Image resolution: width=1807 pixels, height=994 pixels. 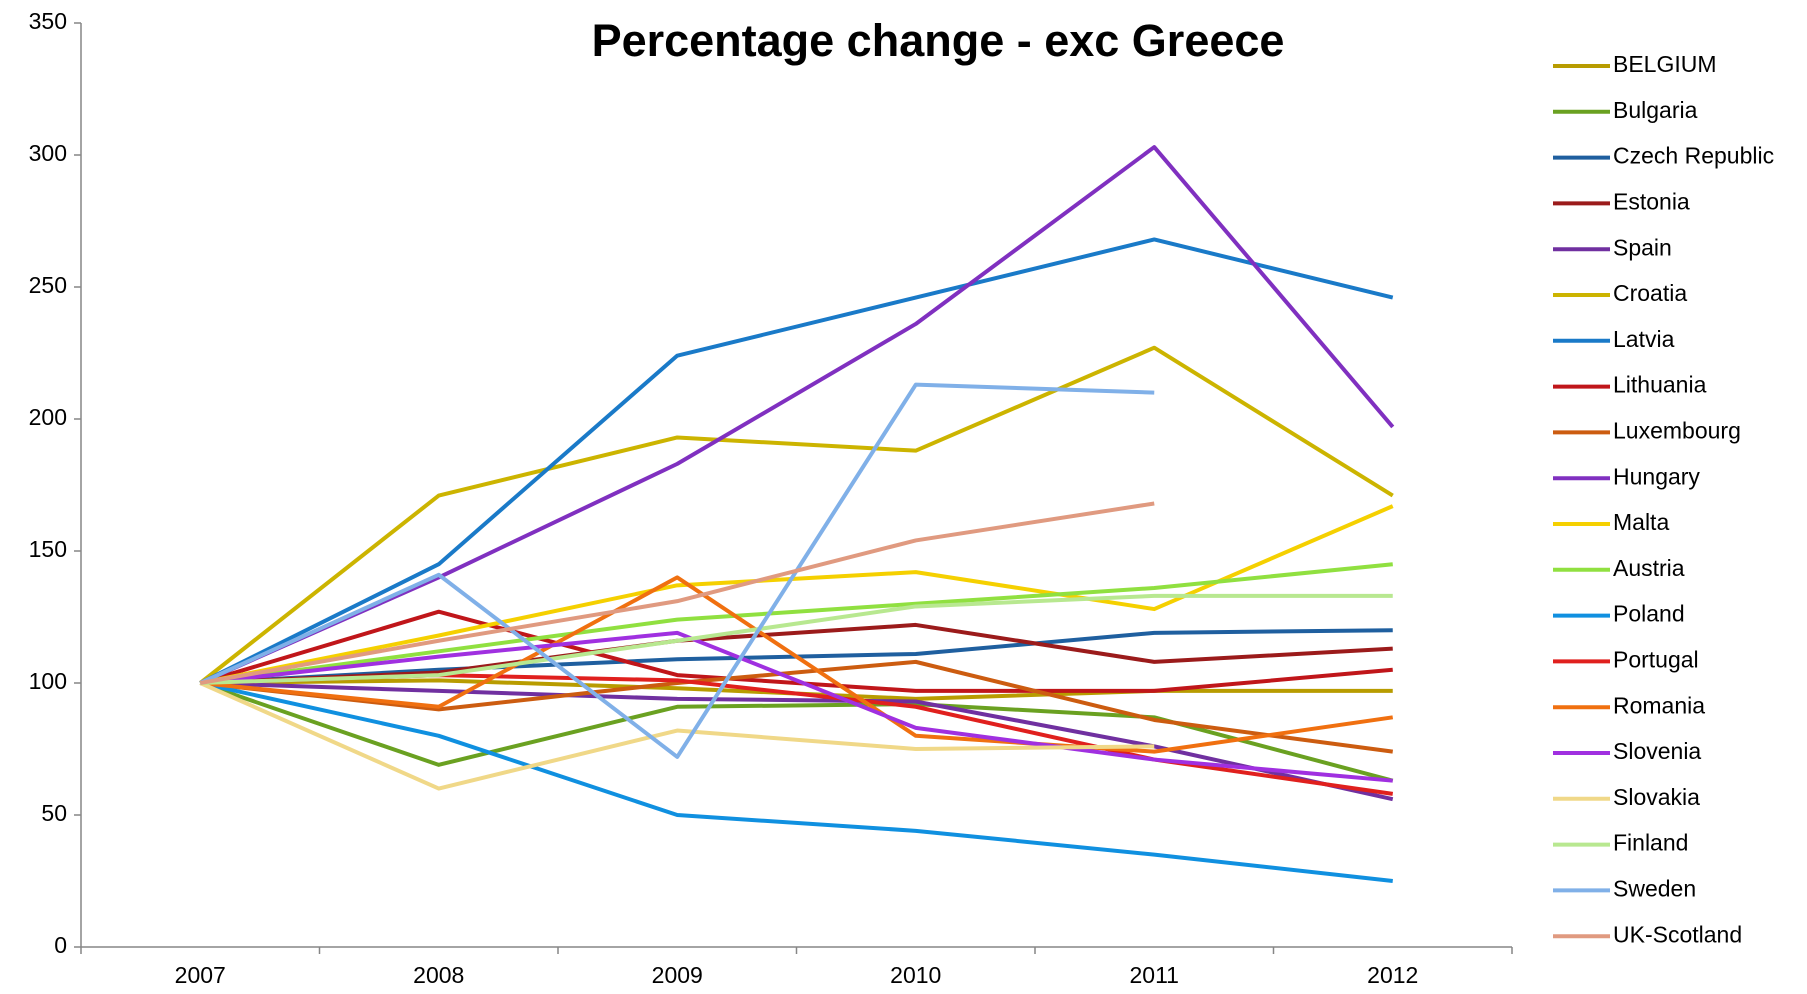 What do you see at coordinates (48, 285) in the screenshot?
I see `y-tick-label: 250` at bounding box center [48, 285].